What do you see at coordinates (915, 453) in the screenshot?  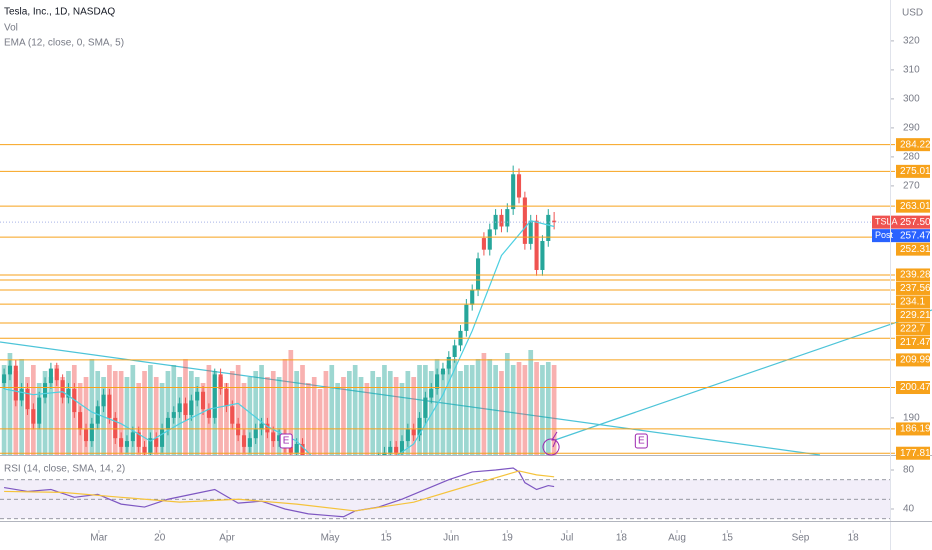 I see `price-label: 177.81` at bounding box center [915, 453].